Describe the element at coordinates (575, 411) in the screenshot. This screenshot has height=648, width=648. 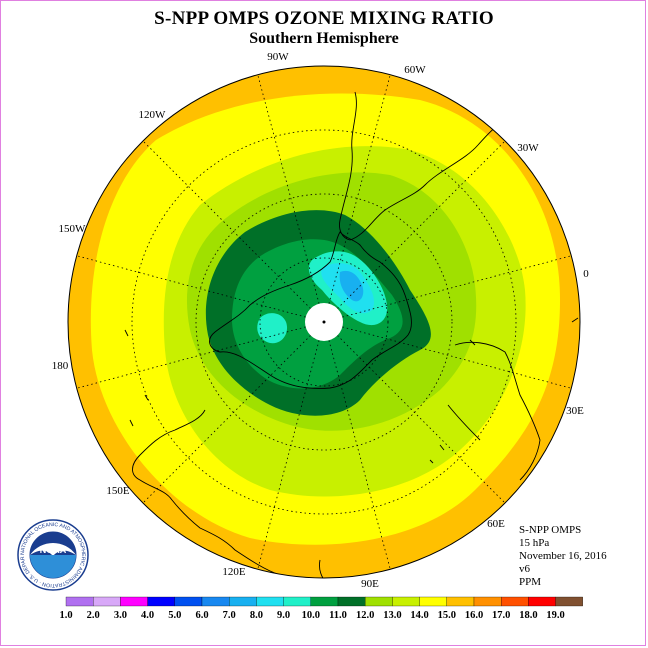
I see `longitude-label: 30E` at that location.